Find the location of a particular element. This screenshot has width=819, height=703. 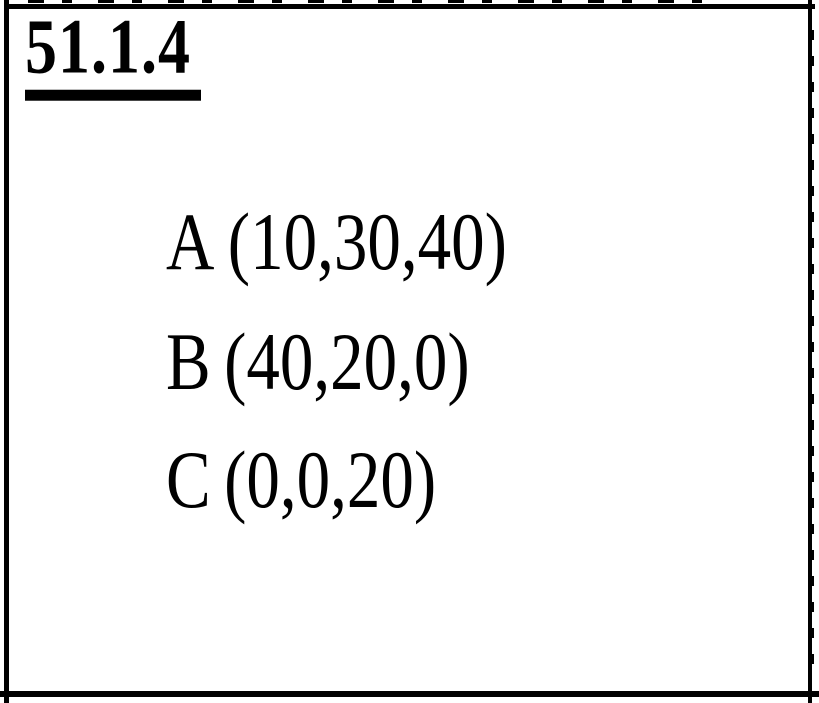

point-line-b: B (40,20,0) is located at coordinates (318, 362).